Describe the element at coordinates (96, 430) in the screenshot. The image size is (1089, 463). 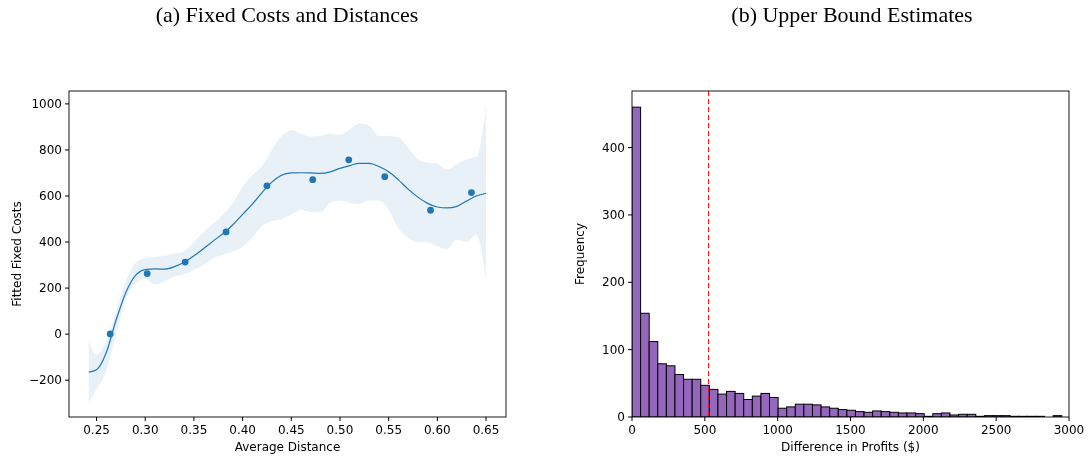
I see `x-tick-label: 0.25` at that location.